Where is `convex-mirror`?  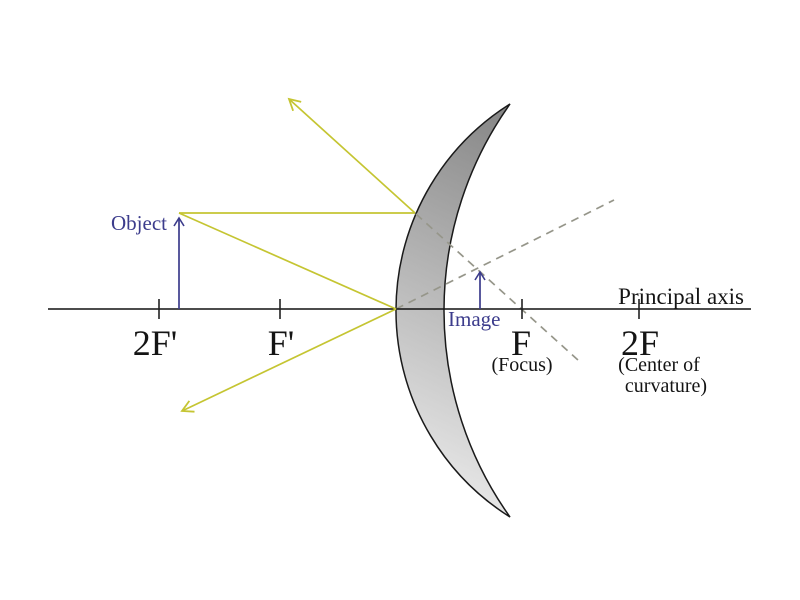
convex-mirror is located at coordinates (453, 310).